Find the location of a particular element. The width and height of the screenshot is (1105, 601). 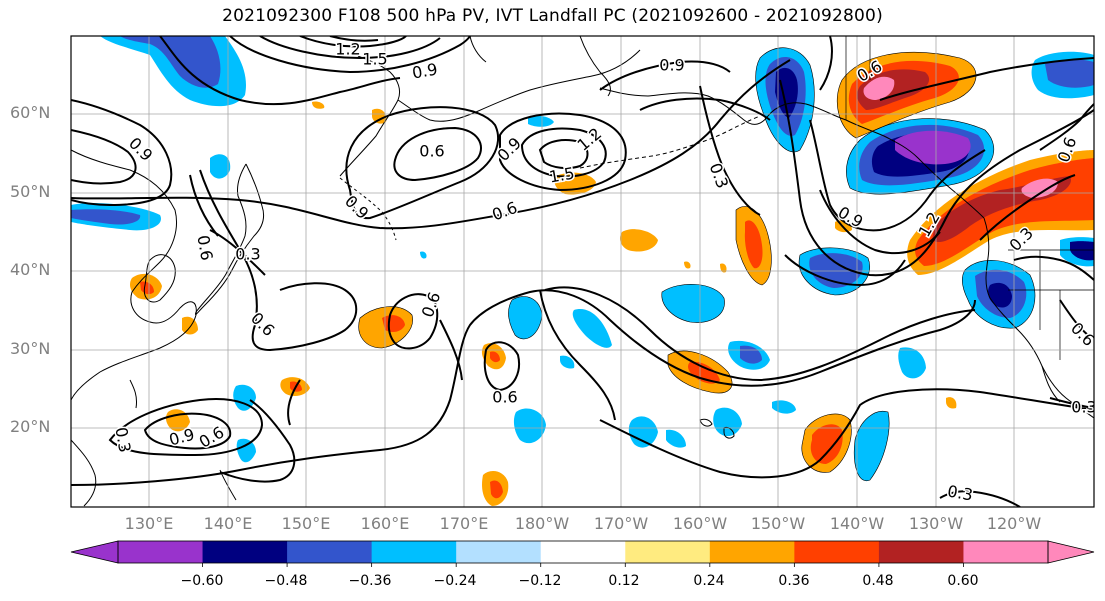

colorbar-tick-label: −0.24 is located at coordinates (455, 581).